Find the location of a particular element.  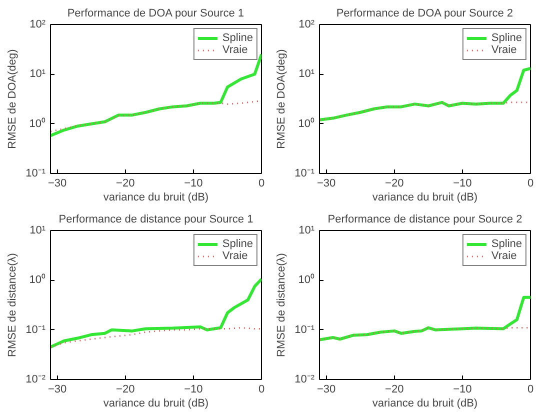

chart-title: Performance de DOA pour Source 1 is located at coordinates (155, 14).